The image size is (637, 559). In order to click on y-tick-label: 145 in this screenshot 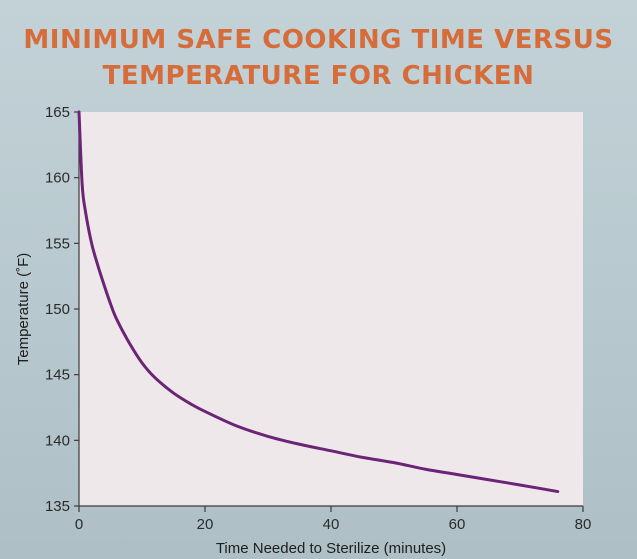, I will do `click(57, 375)`.